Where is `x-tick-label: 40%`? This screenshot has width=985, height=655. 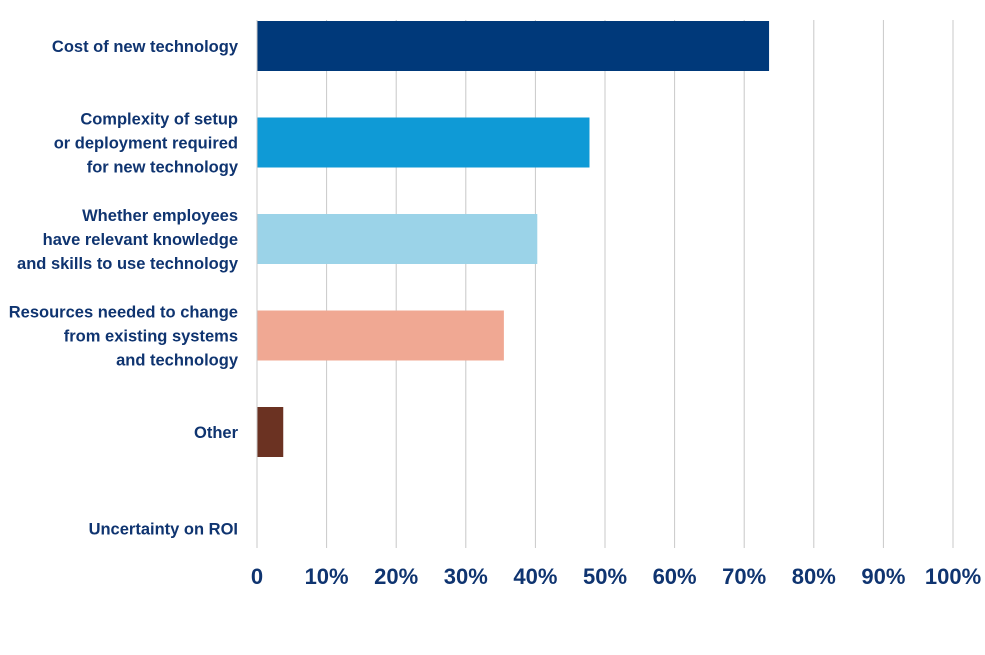 x-tick-label: 40% is located at coordinates (535, 576).